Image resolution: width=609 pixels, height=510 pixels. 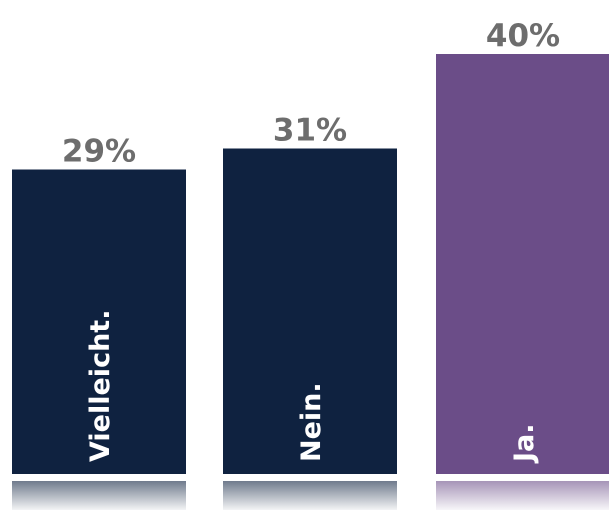 What do you see at coordinates (99, 152) in the screenshot?
I see `value-label-vielleicht: 29%` at bounding box center [99, 152].